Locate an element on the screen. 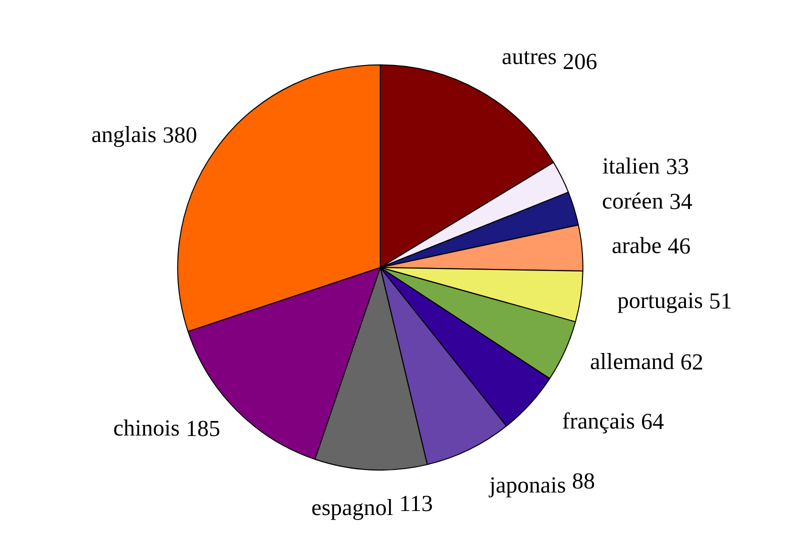 This screenshot has width=792, height=534. slice-label: italien is located at coordinates (631, 165).